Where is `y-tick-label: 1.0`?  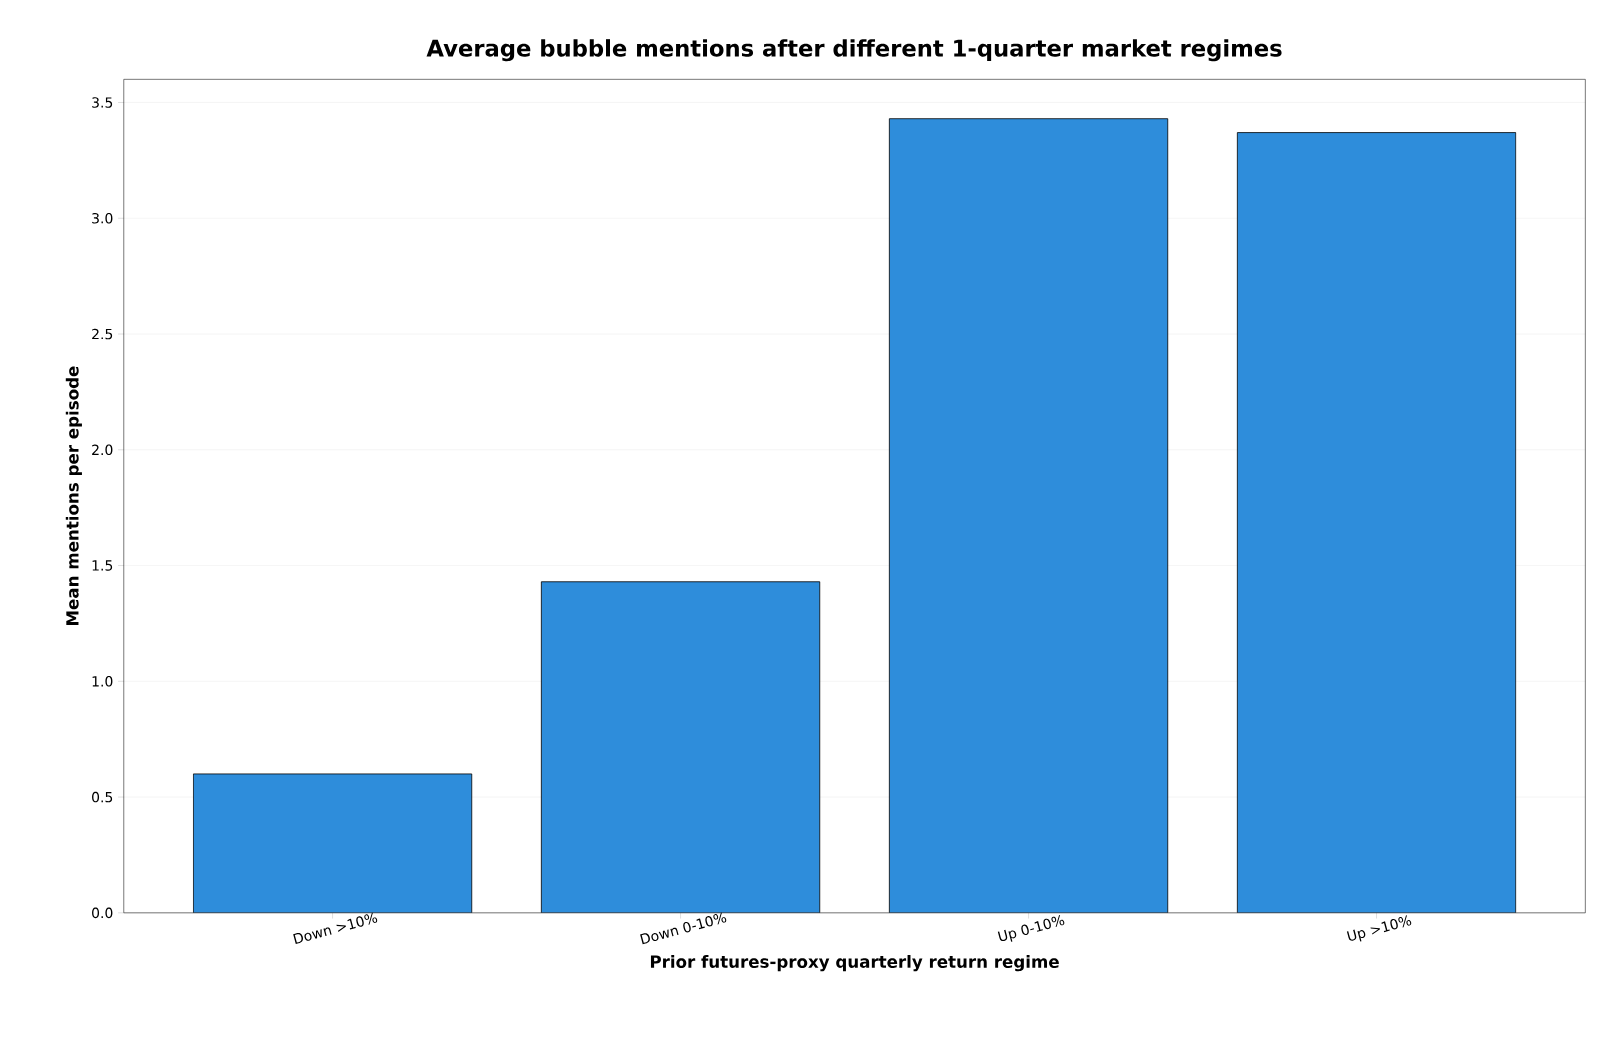
y-tick-label: 1.0 is located at coordinates (102, 681).